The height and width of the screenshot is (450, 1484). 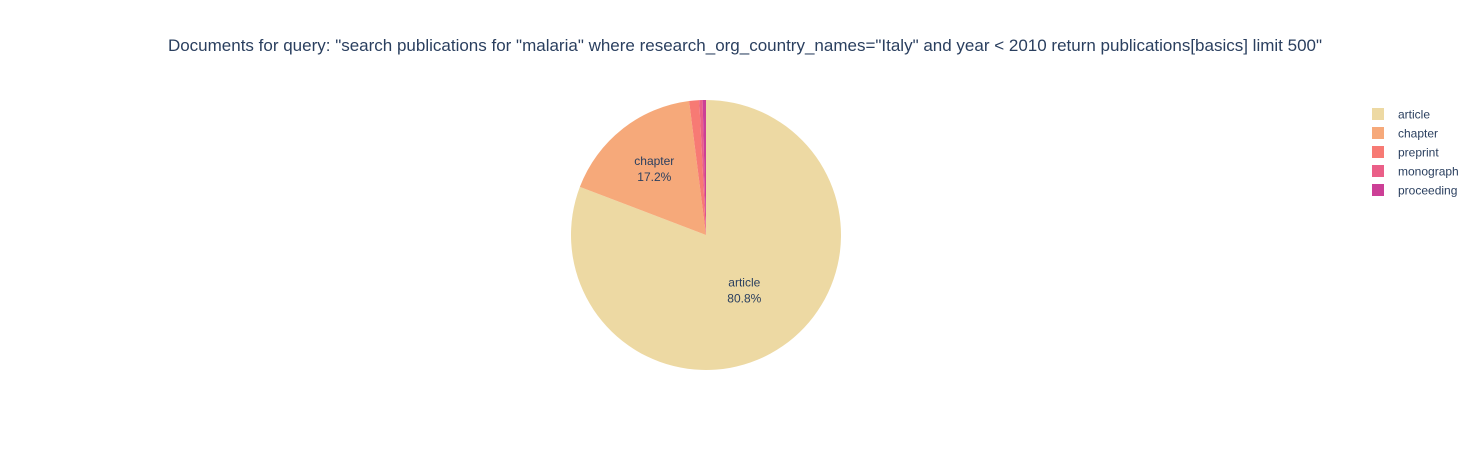 I want to click on legend-item-monograph: monograph, so click(x=1415, y=172).